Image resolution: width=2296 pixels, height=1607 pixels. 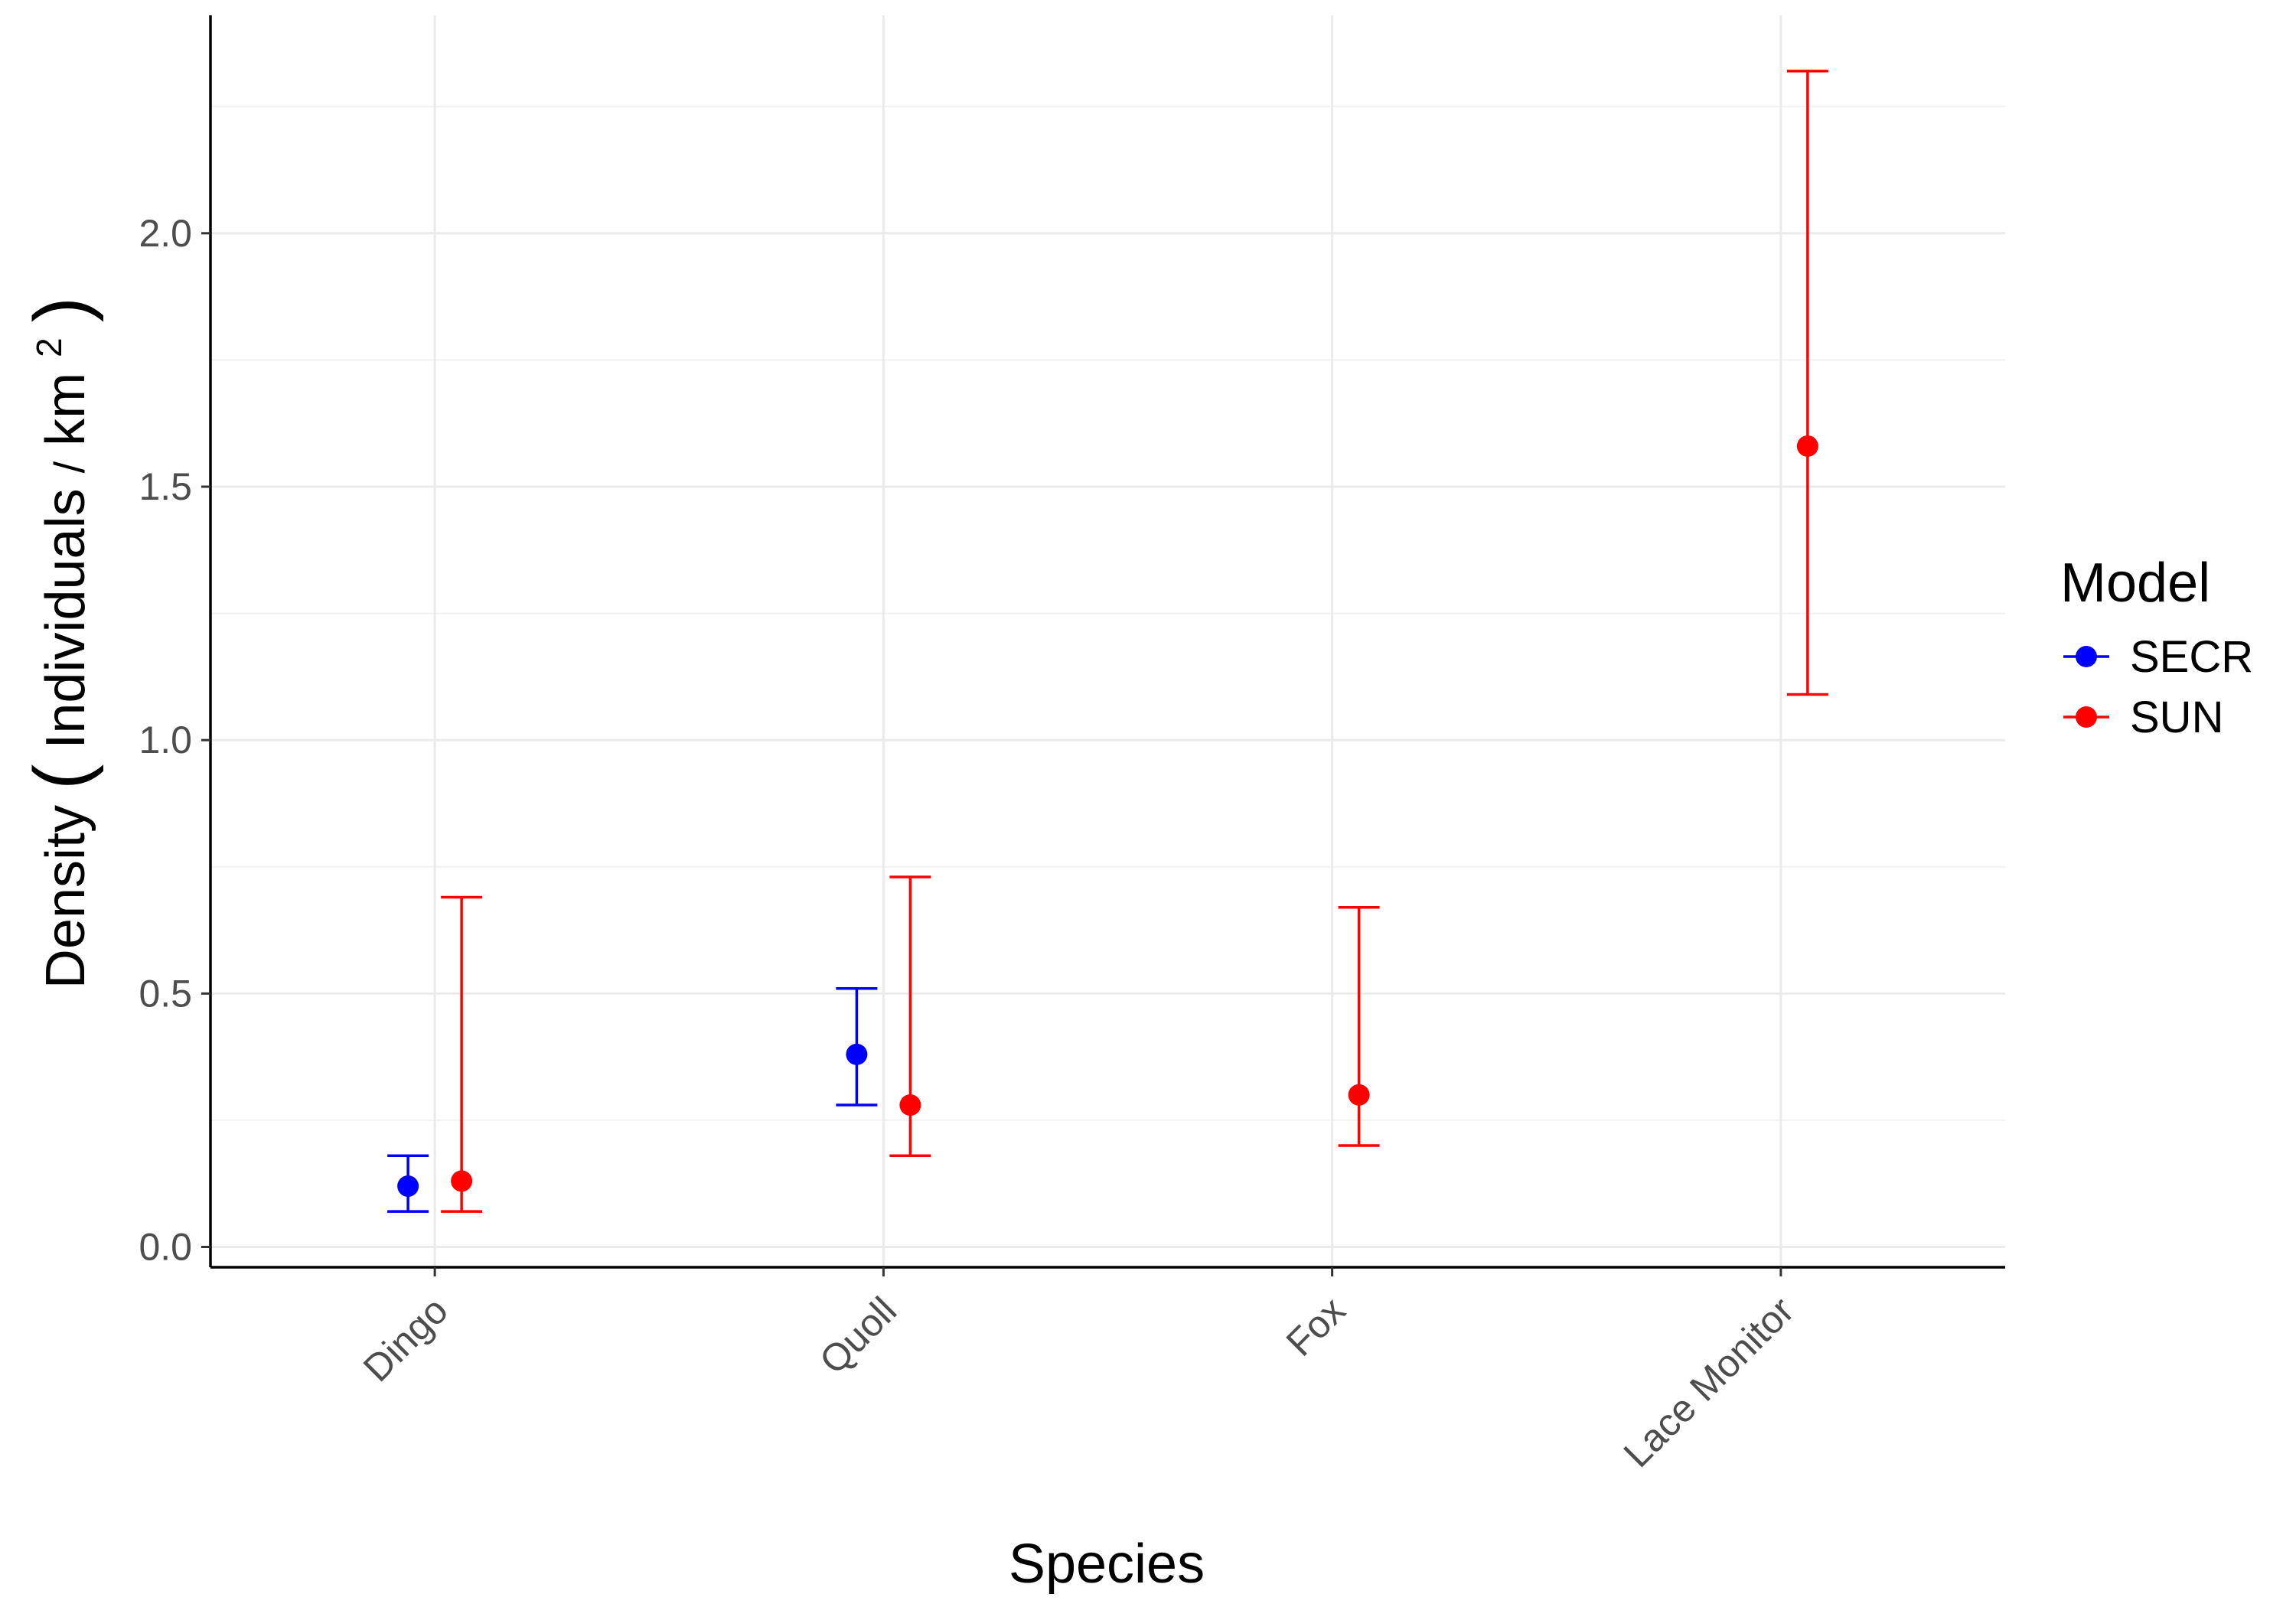 I want to click on x-axis-title: Species, so click(x=1107, y=1564).